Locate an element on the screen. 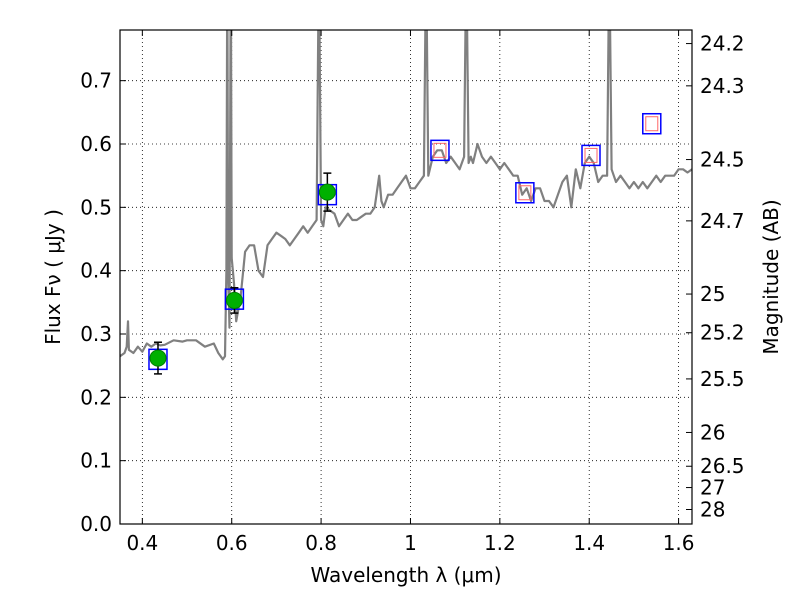 This screenshot has height=600, width=800. magnitude-tick-label: 25.5 is located at coordinates (722, 379).